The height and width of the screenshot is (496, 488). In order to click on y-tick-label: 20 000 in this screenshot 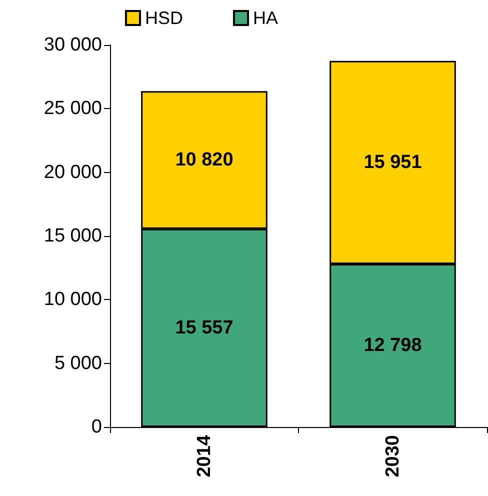, I will do `click(73, 172)`.